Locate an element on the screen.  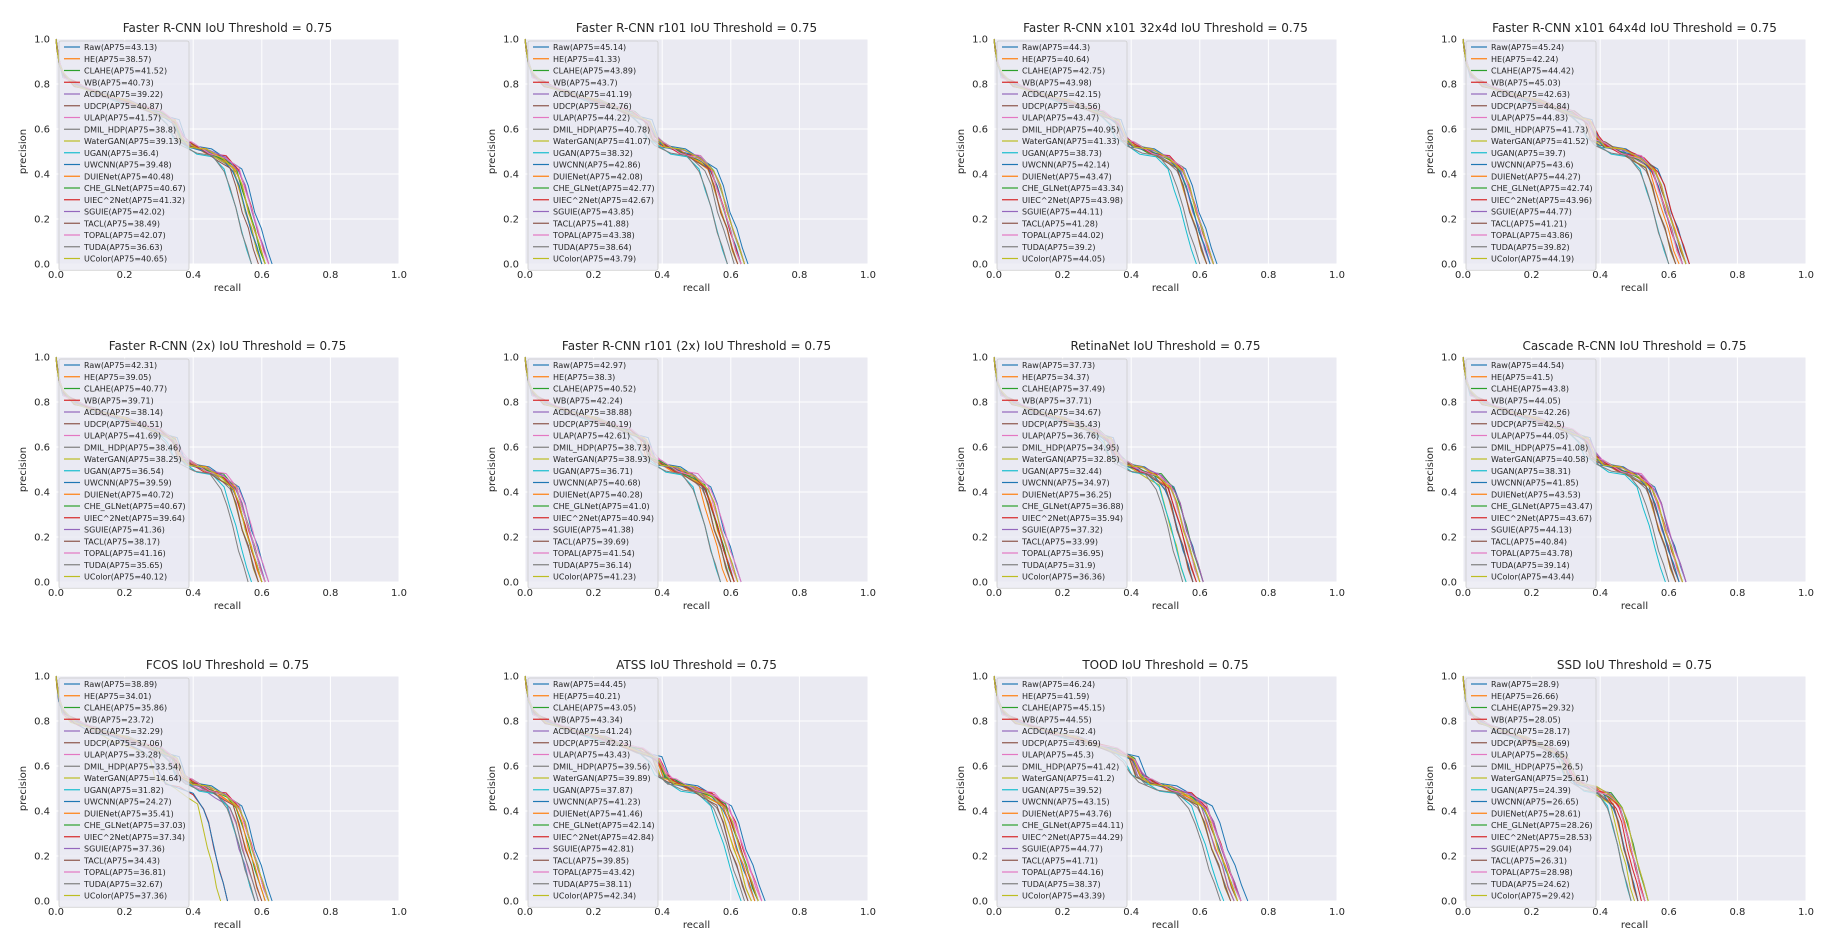
legend-entry: TOPAL(AP75=36.95) is located at coordinates (1062, 553).